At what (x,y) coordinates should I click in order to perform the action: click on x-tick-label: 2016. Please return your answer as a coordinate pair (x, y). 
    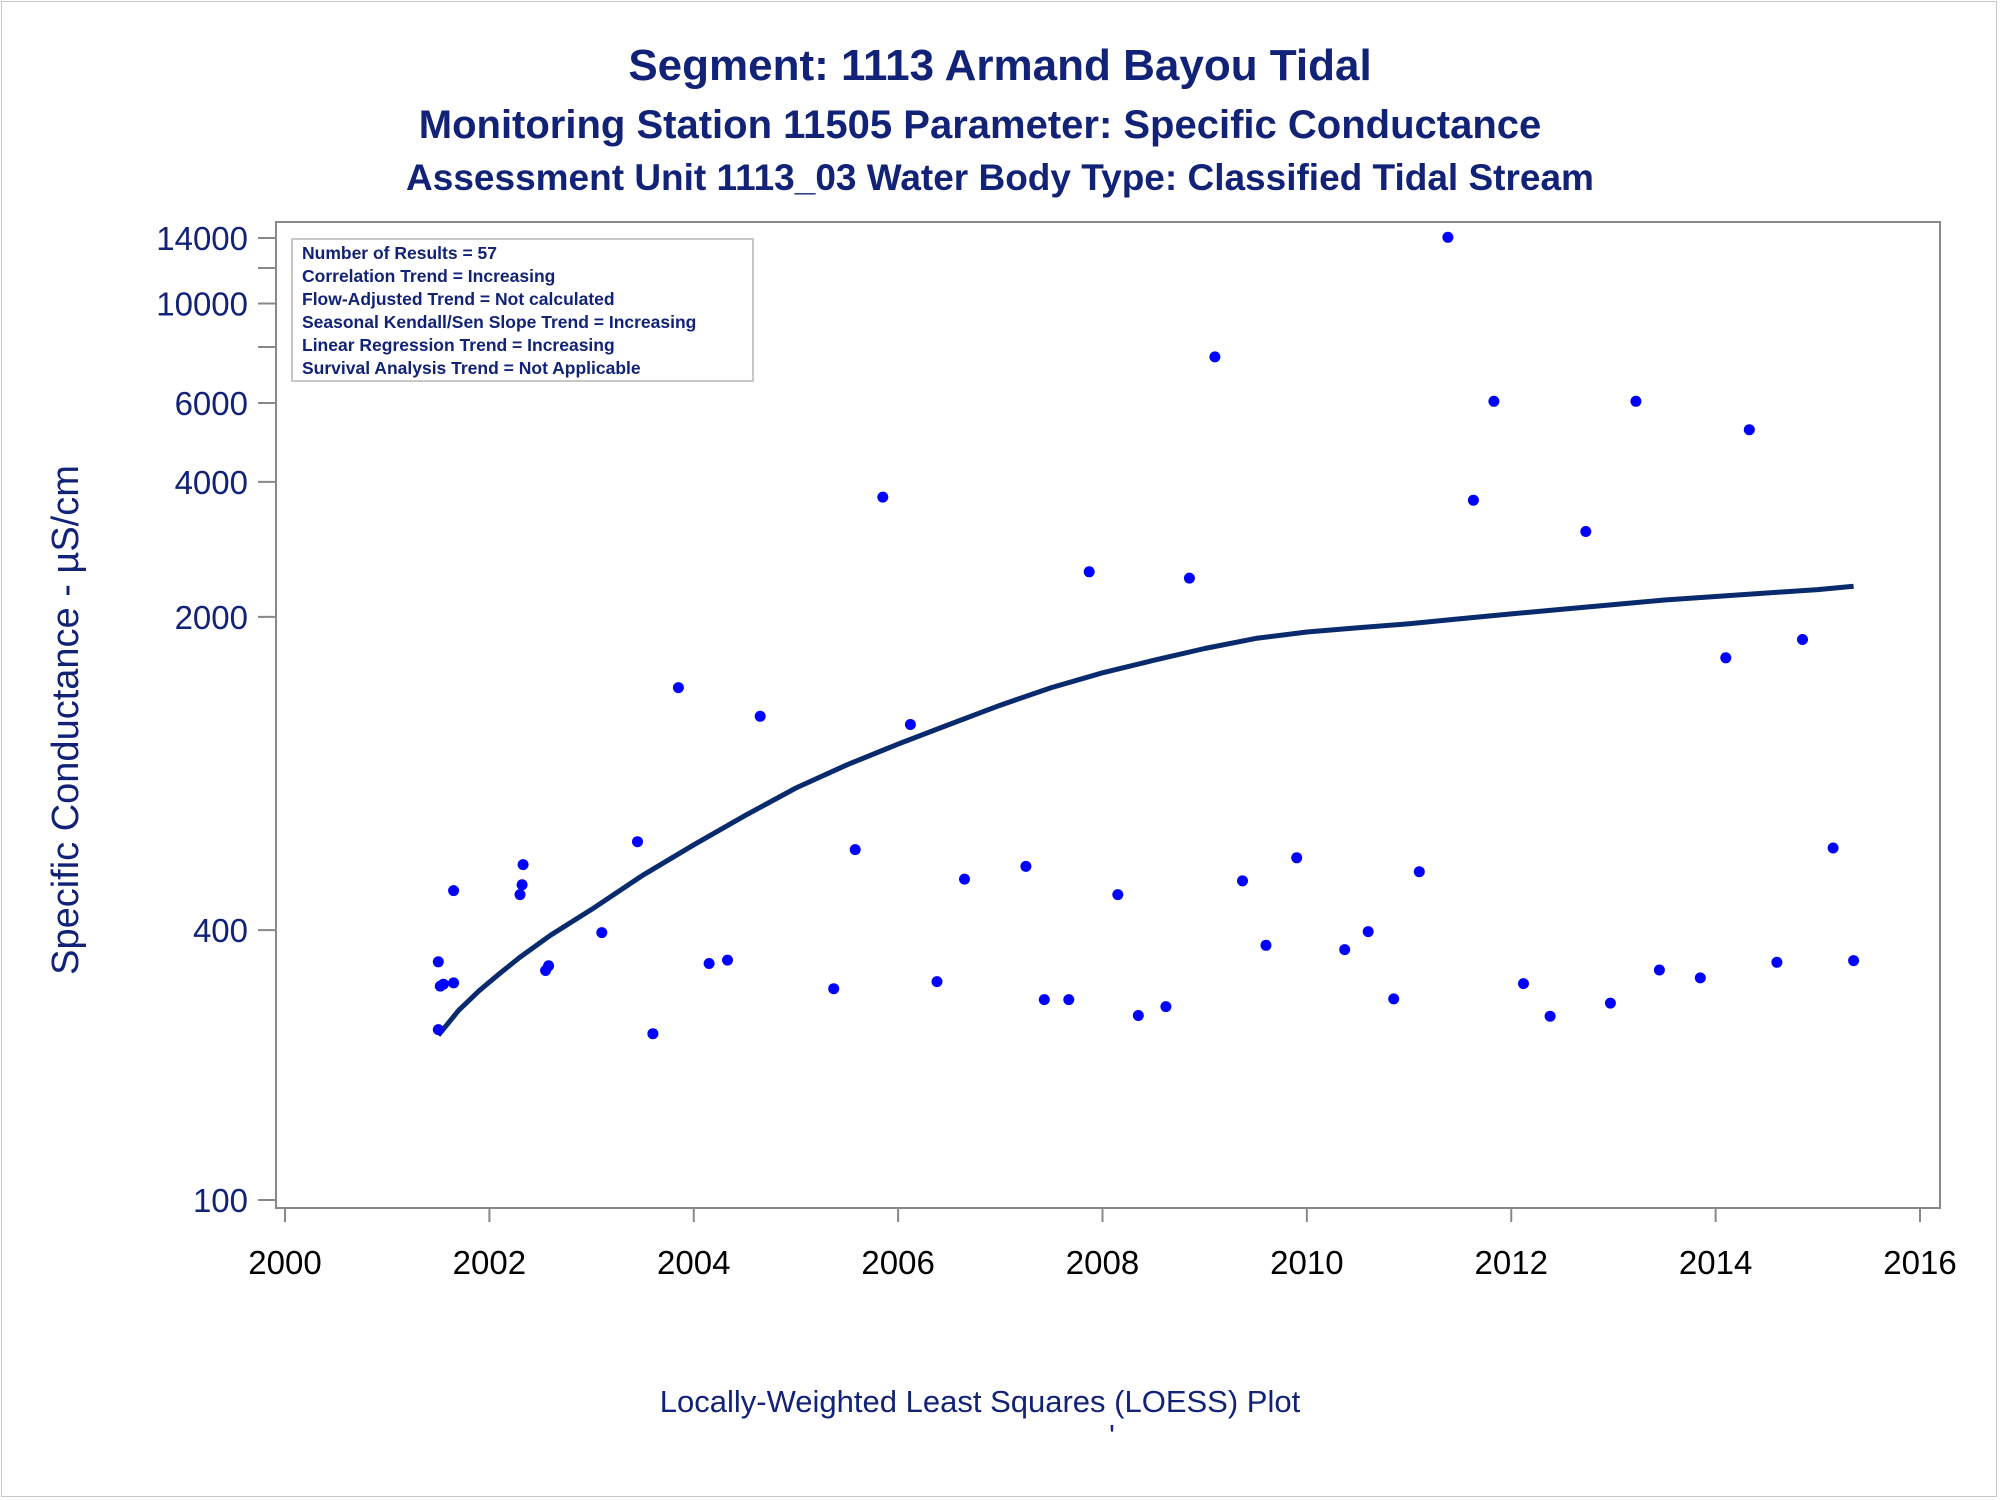
    Looking at the image, I should click on (1919, 1262).